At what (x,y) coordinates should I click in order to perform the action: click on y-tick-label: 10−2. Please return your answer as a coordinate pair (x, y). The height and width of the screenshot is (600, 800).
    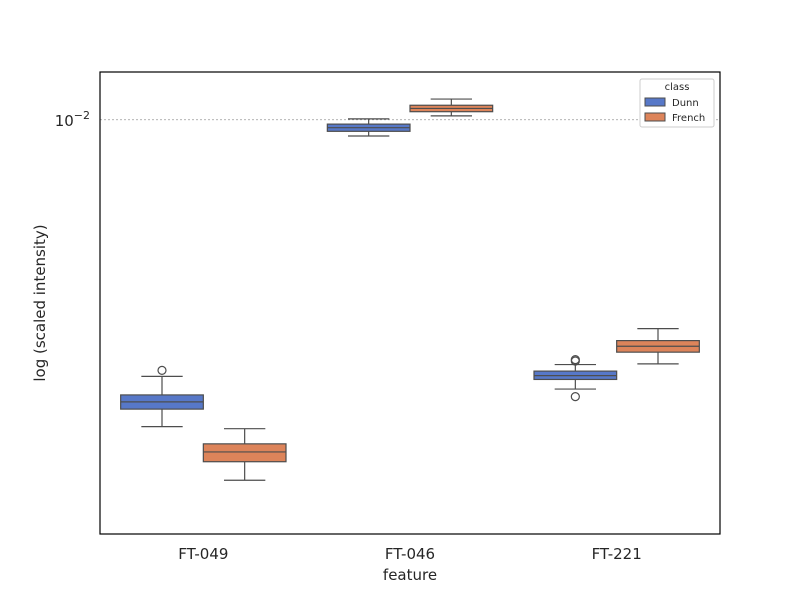
    Looking at the image, I should click on (72, 119).